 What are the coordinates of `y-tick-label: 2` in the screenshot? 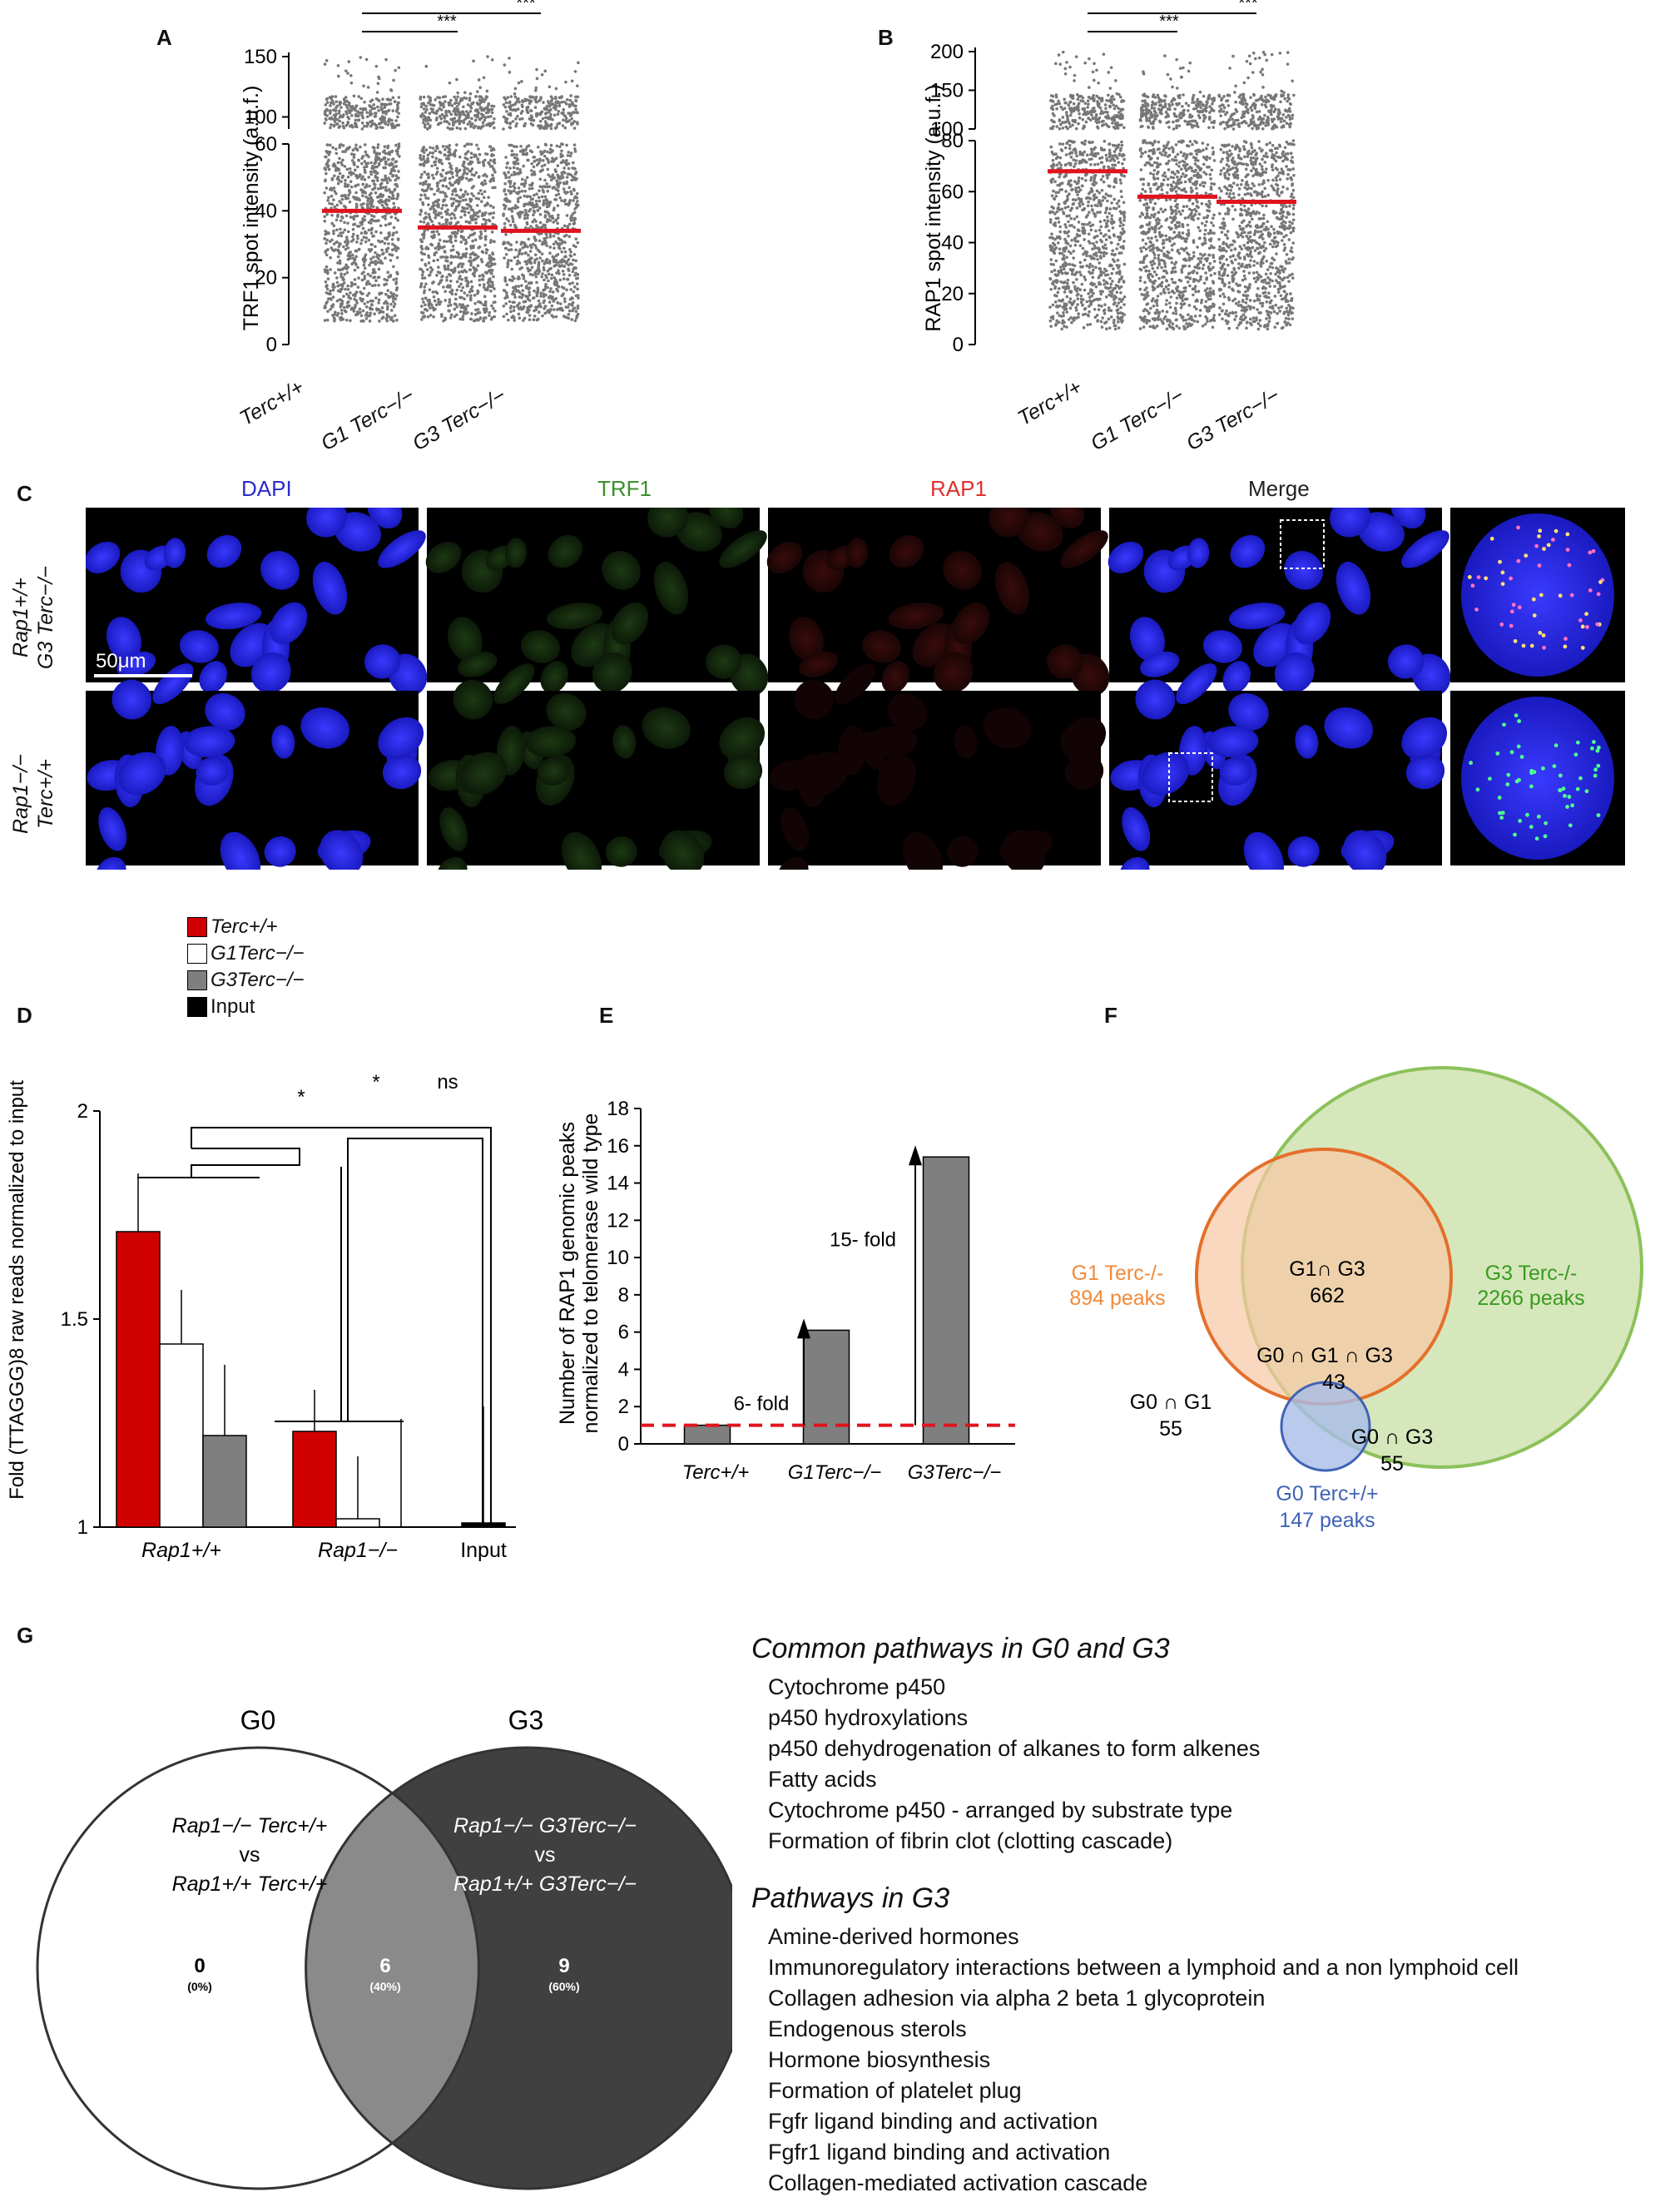 It's located at (82, 1111).